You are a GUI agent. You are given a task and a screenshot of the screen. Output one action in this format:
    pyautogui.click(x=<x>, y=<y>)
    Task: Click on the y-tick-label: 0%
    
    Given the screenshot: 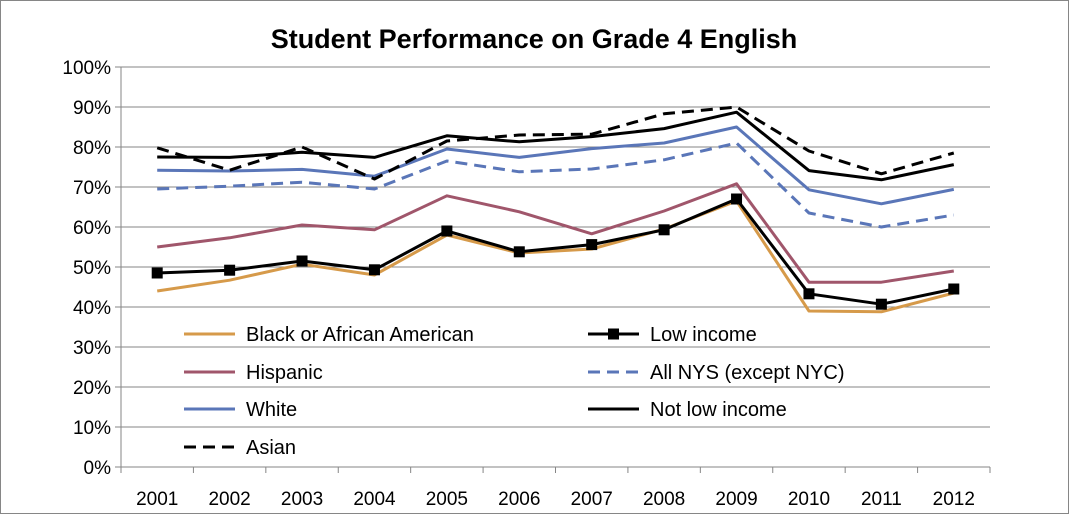 What is the action you would take?
    pyautogui.click(x=98, y=468)
    